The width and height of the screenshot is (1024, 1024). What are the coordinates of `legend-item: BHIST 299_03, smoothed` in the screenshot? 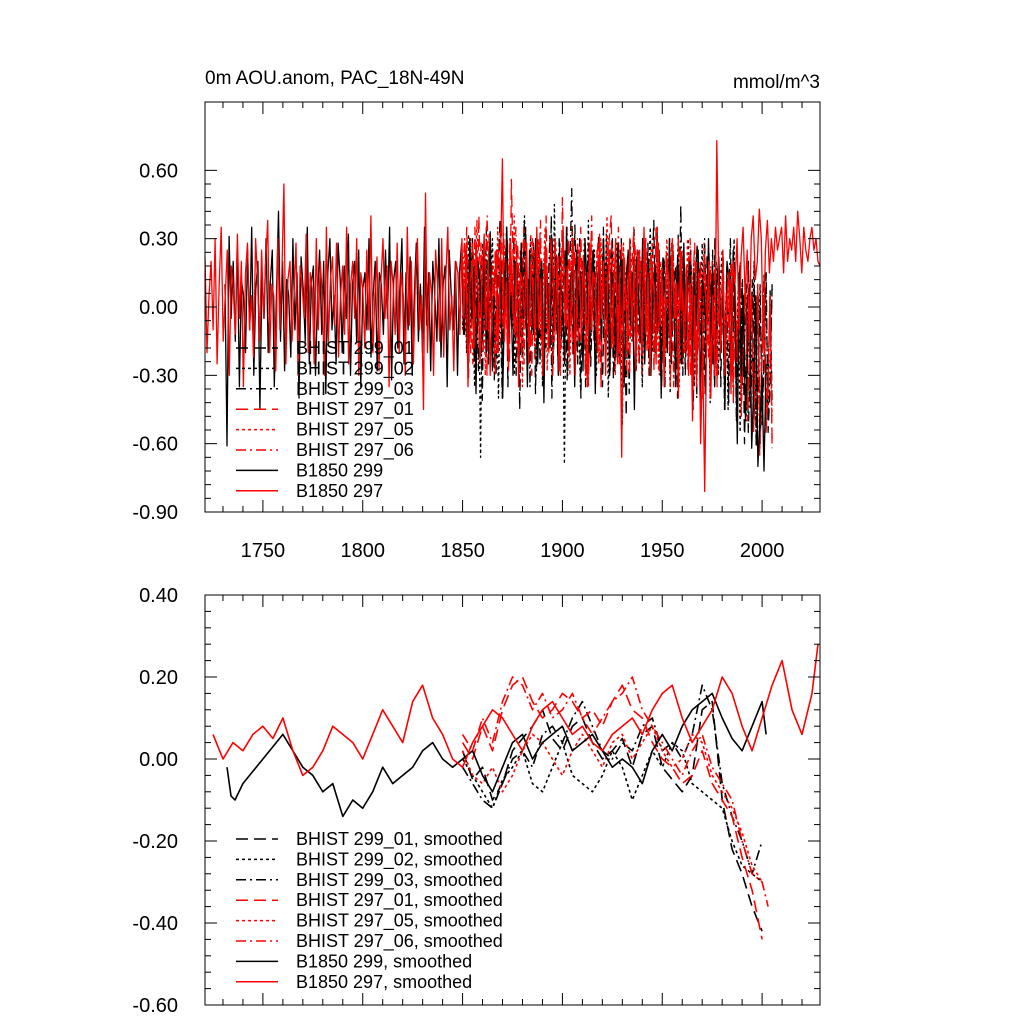 It's located at (369, 880).